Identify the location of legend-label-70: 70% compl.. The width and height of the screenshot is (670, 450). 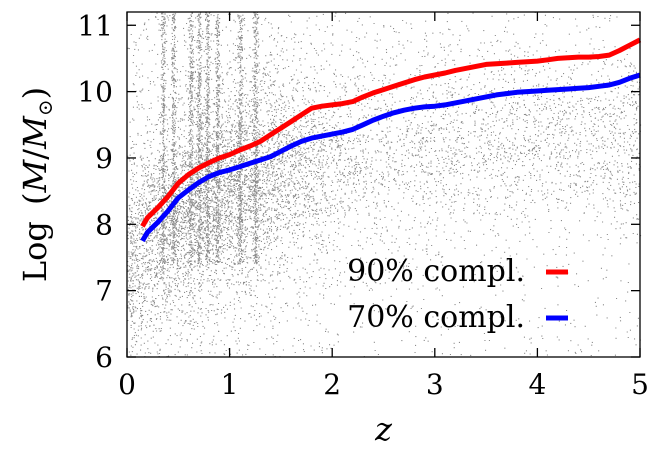
(436, 317).